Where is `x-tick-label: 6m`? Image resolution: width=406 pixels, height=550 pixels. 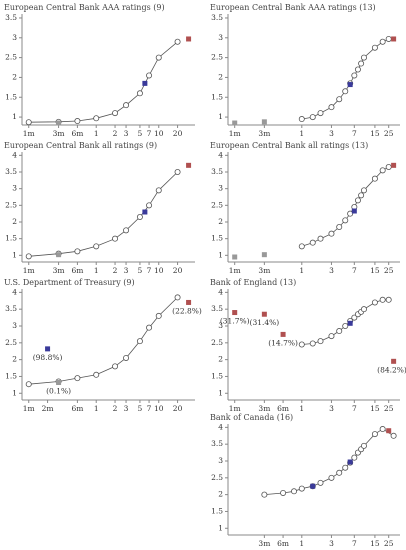 x-tick-label: 6m is located at coordinates (283, 408).